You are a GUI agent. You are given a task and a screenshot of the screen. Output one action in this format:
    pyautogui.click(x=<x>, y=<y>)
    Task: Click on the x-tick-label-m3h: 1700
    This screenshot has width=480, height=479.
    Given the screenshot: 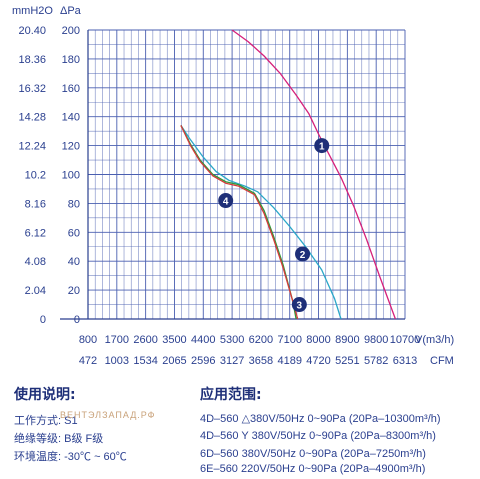 What is the action you would take?
    pyautogui.click(x=117, y=340)
    